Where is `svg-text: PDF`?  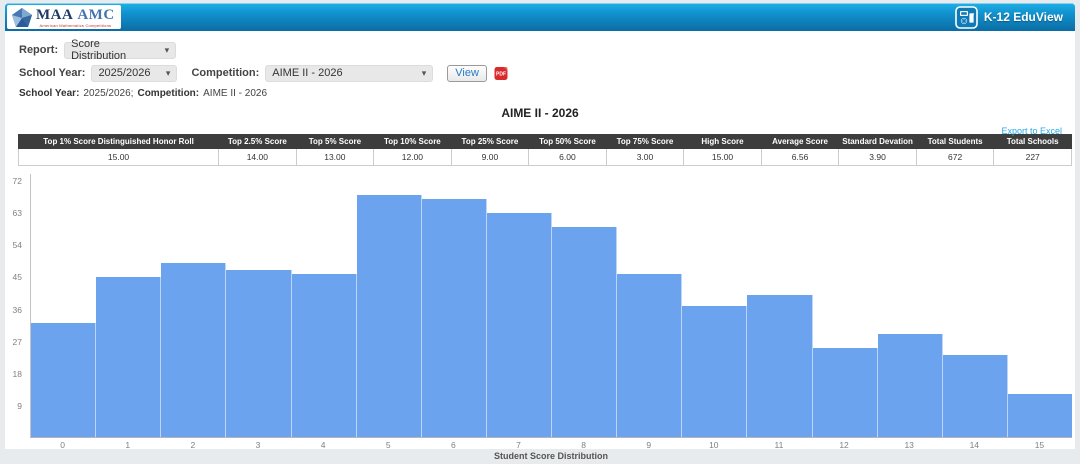 svg-text: PDF is located at coordinates (501, 74).